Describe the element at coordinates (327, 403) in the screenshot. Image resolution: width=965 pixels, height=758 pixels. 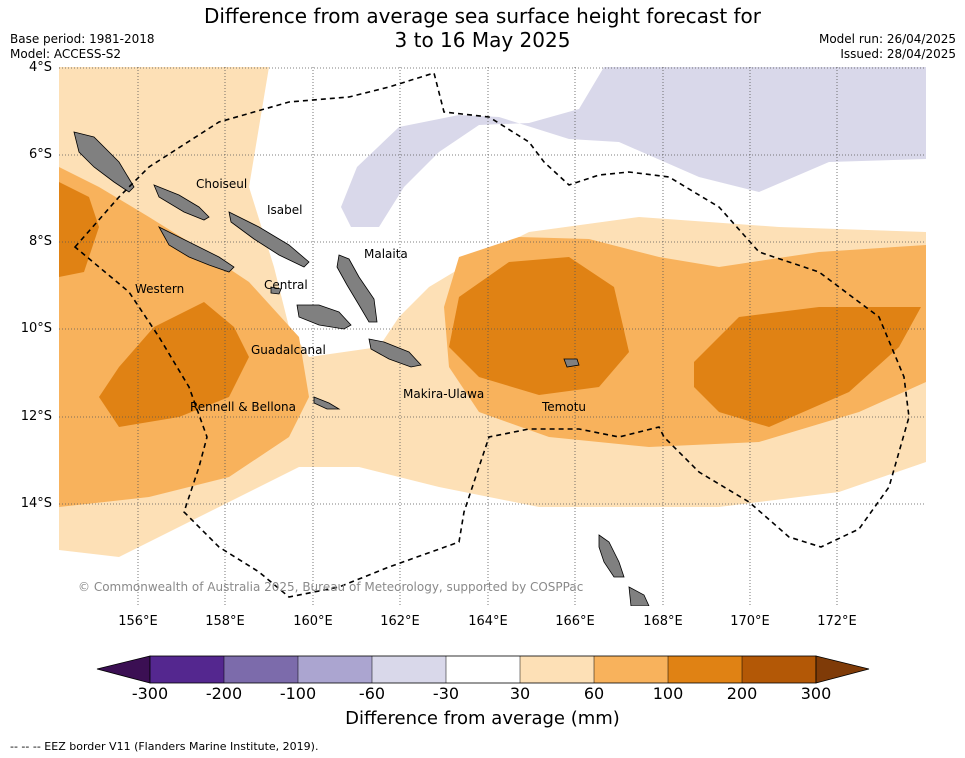
I see `island-rennell` at that location.